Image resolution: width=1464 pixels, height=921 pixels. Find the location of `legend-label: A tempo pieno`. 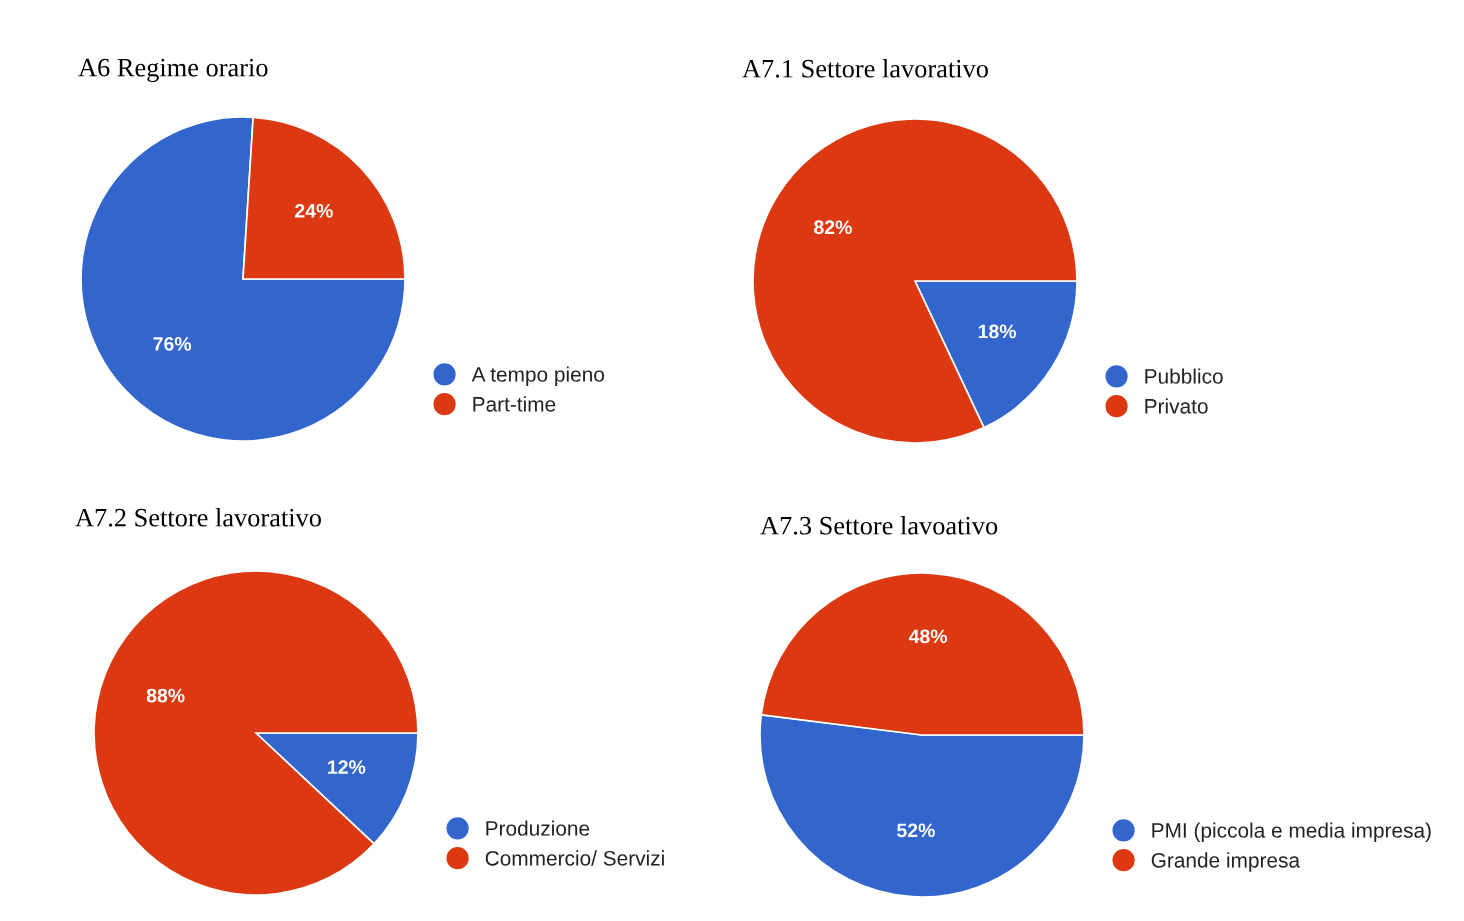

legend-label: A tempo pieno is located at coordinates (537, 376).